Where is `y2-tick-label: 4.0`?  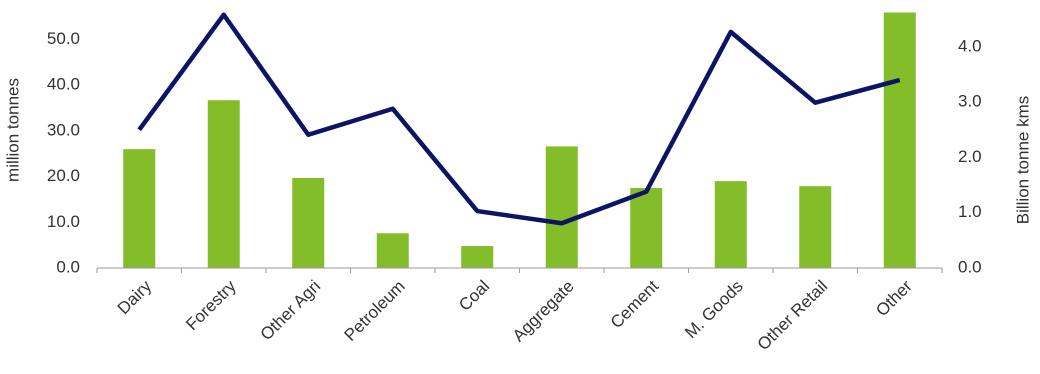
y2-tick-label: 4.0 is located at coordinates (970, 45).